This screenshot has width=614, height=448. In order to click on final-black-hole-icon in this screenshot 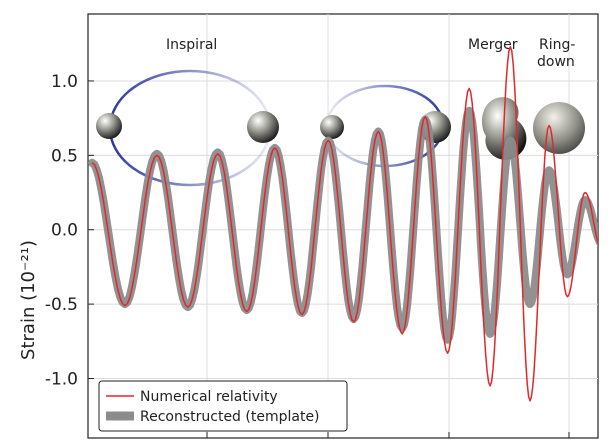, I will do `click(559, 128)`.